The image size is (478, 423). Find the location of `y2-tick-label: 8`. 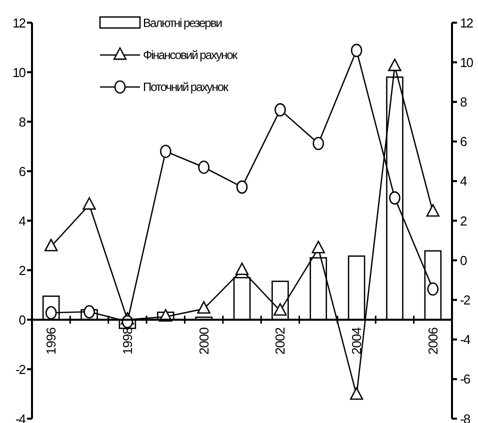

y2-tick-label: 8 is located at coordinates (463, 102).